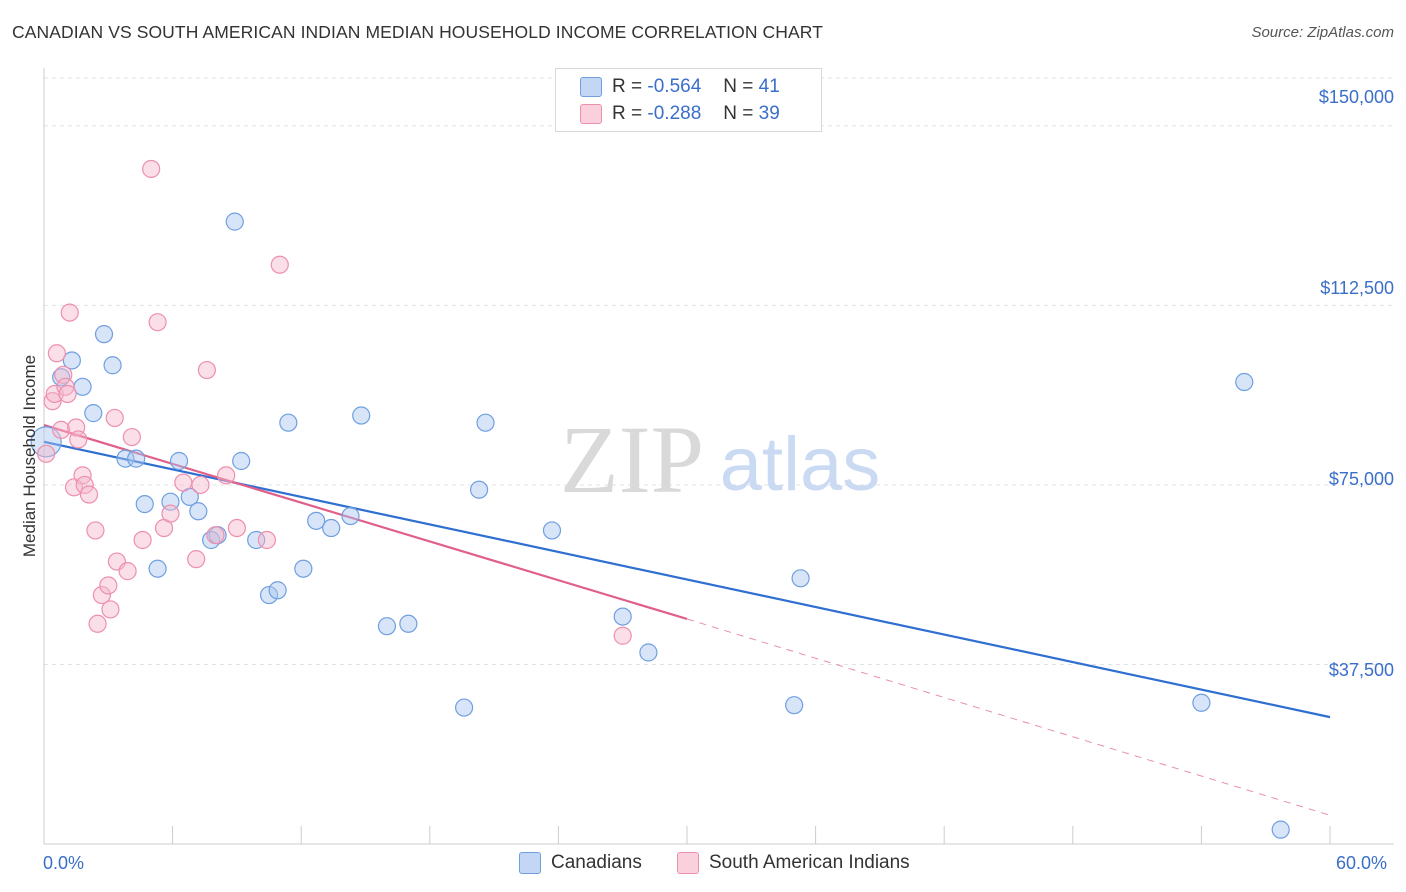 Image resolution: width=1406 pixels, height=892 pixels. What do you see at coordinates (769, 86) in the screenshot?
I see `n-value: 41` at bounding box center [769, 86].